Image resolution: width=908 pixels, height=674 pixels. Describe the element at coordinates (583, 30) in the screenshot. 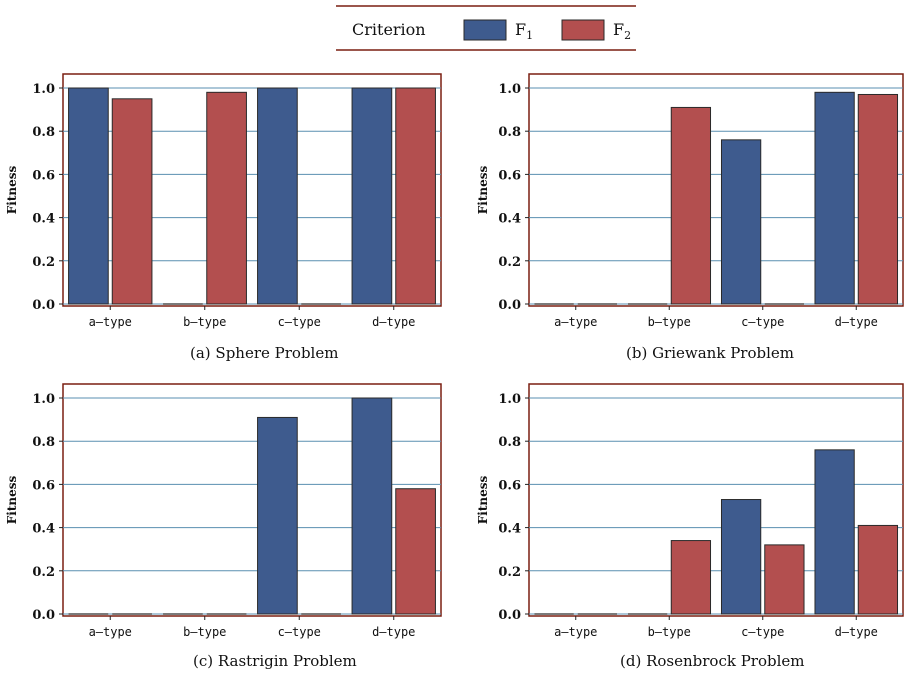

I see `legend-swatch-f2` at that location.